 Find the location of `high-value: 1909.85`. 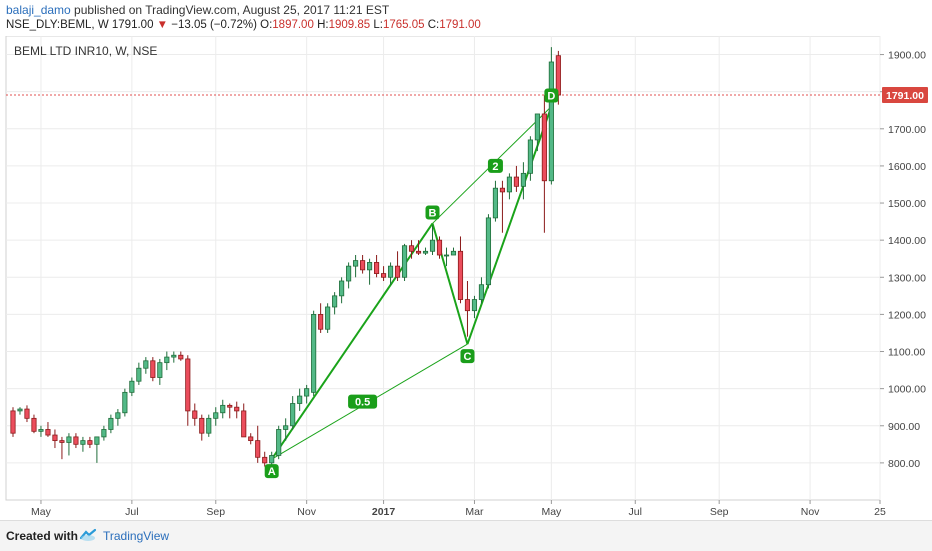

high-value: 1909.85 is located at coordinates (349, 25).